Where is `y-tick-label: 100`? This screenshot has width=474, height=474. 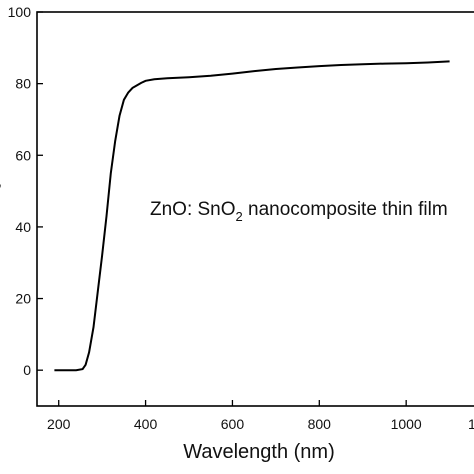
y-tick-label: 100 is located at coordinates (20, 12).